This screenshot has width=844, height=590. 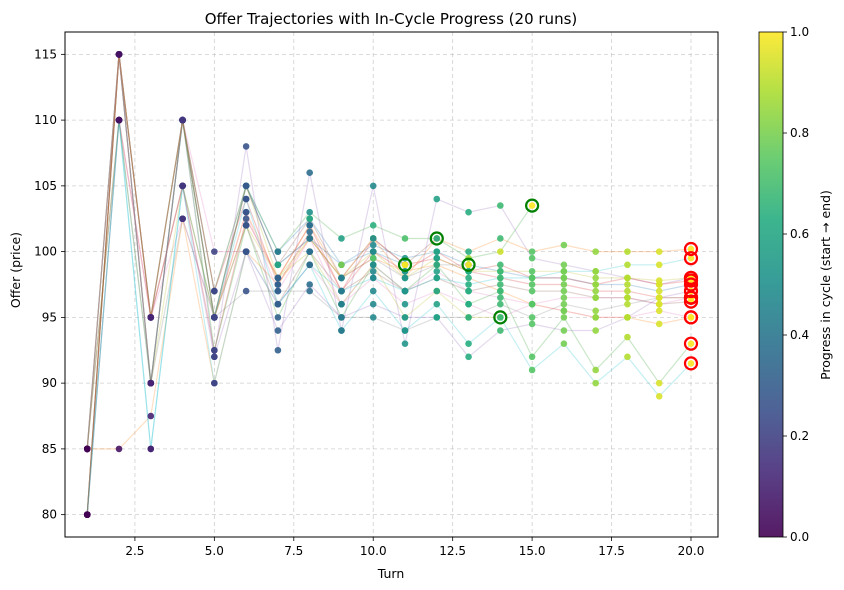 I want to click on colorbar-tick-label: 0.8, so click(x=799, y=133).